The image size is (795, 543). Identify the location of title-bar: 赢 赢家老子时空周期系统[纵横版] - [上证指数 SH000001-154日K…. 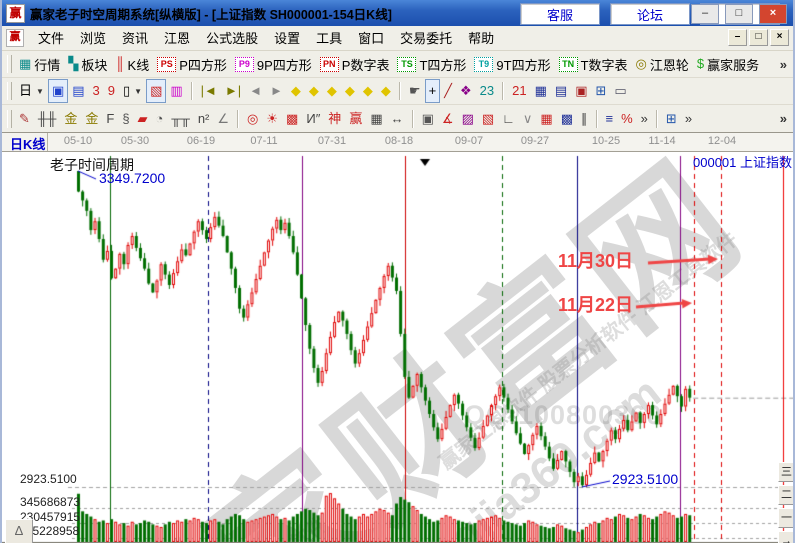
(397, 13).